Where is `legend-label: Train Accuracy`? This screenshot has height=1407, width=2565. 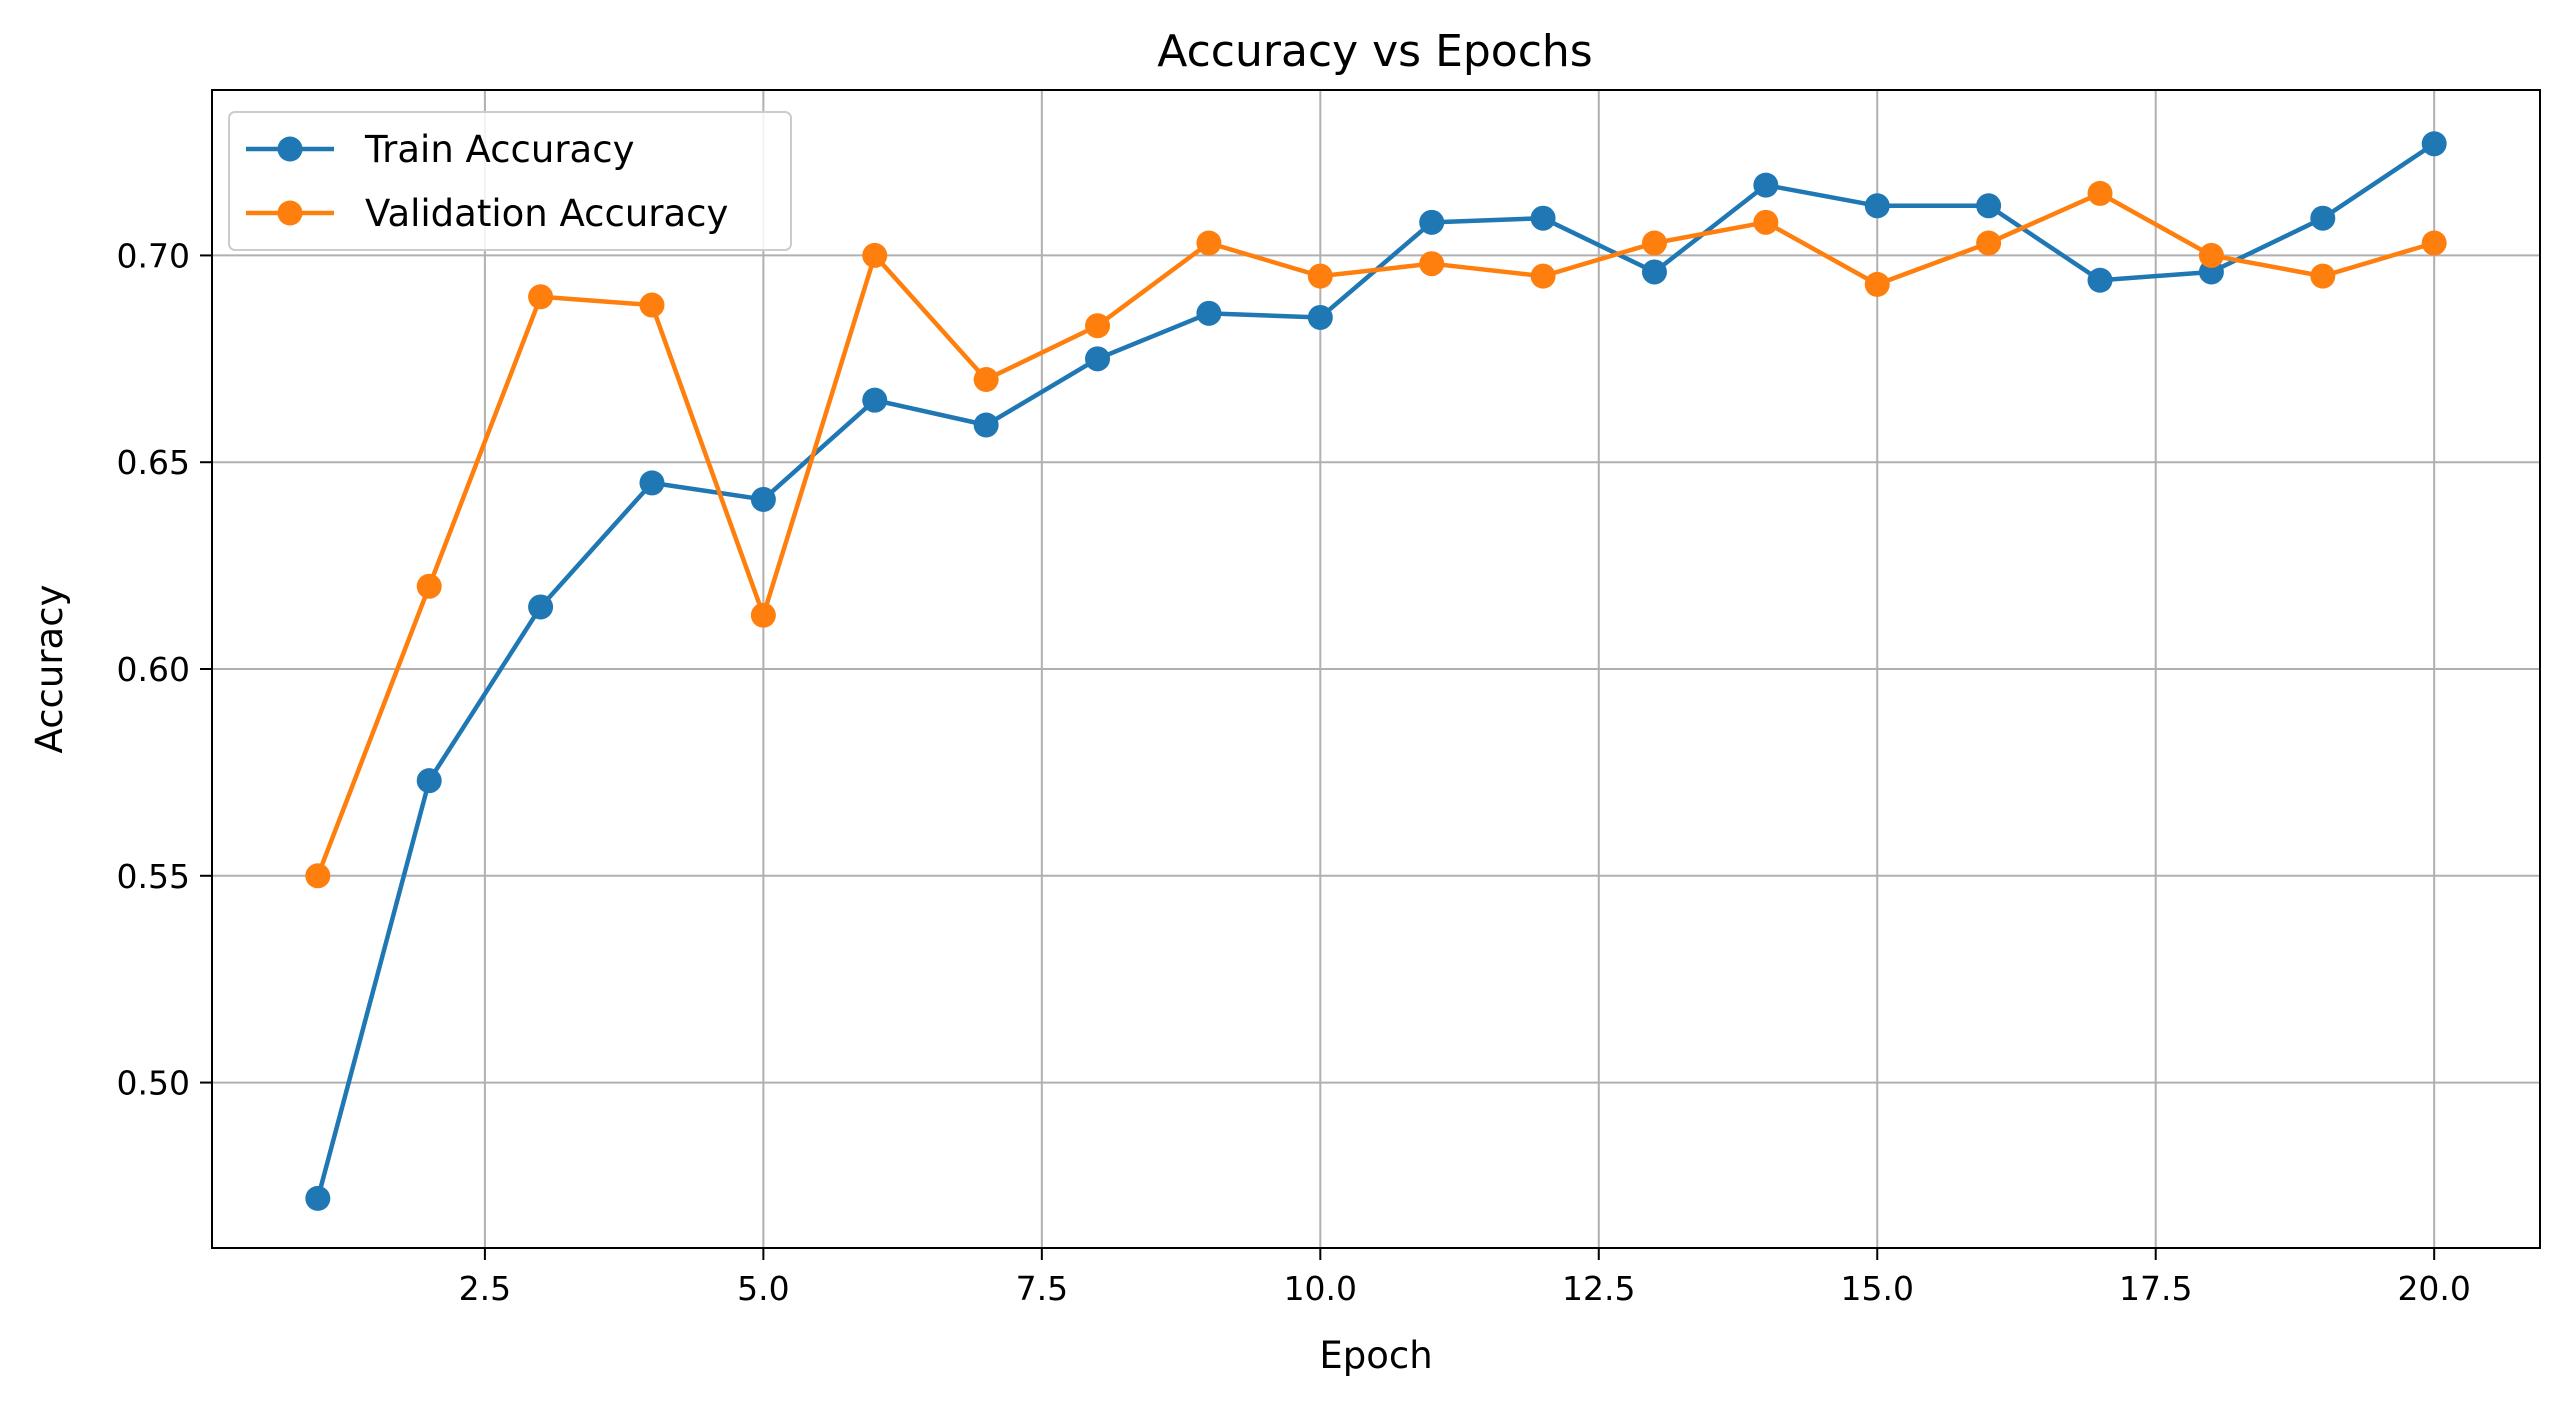 legend-label: Train Accuracy is located at coordinates (499, 149).